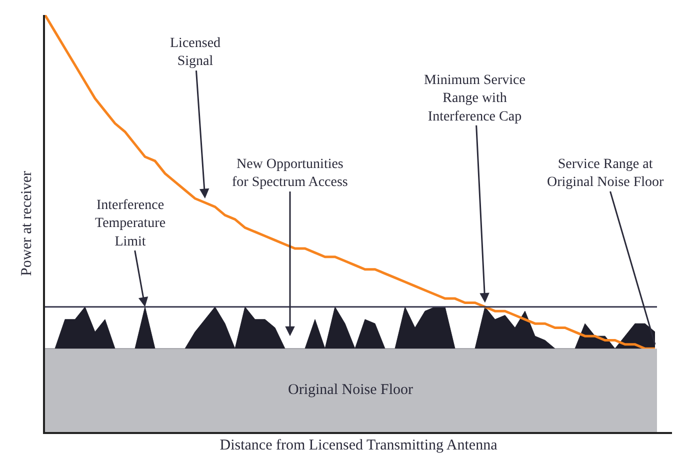 This screenshot has width=694, height=459. What do you see at coordinates (130, 224) in the screenshot?
I see `ref-line-label: Interference Temperature Limit` at bounding box center [130, 224].